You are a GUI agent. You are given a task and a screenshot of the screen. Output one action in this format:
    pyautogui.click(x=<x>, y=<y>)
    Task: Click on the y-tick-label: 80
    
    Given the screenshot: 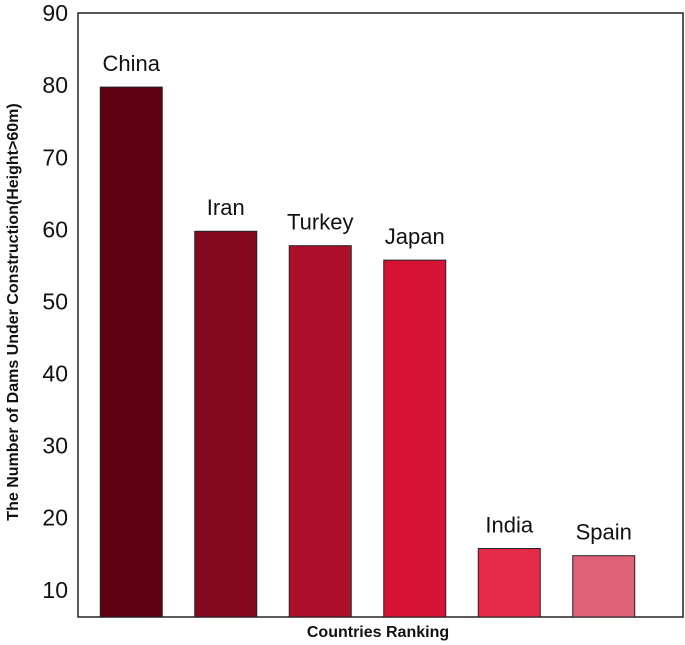 What is the action you would take?
    pyautogui.click(x=55, y=85)
    